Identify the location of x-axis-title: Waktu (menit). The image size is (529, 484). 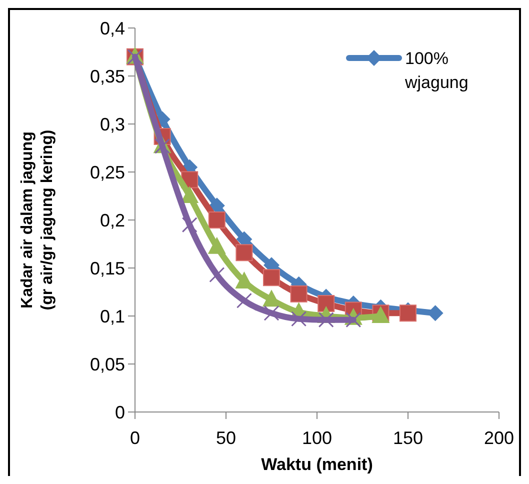
(317, 464).